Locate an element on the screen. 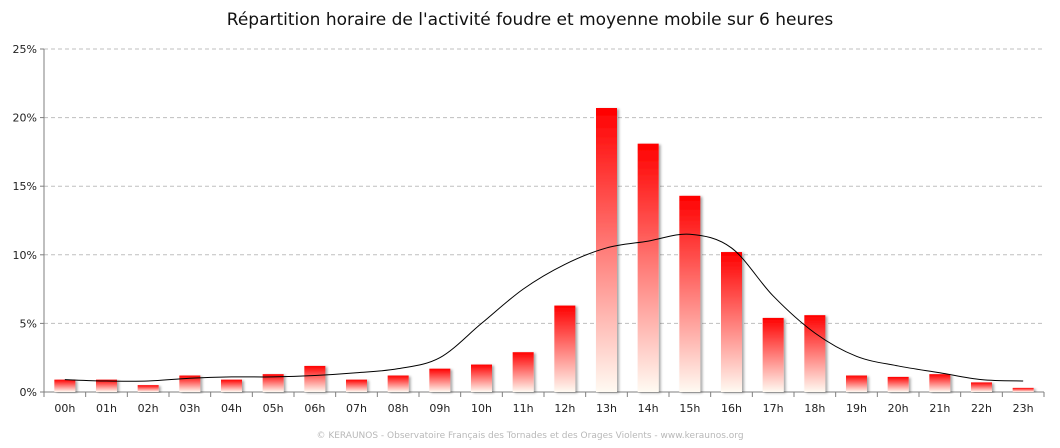 This screenshot has width=1060, height=448. x-tick-label: 01h is located at coordinates (106, 408).